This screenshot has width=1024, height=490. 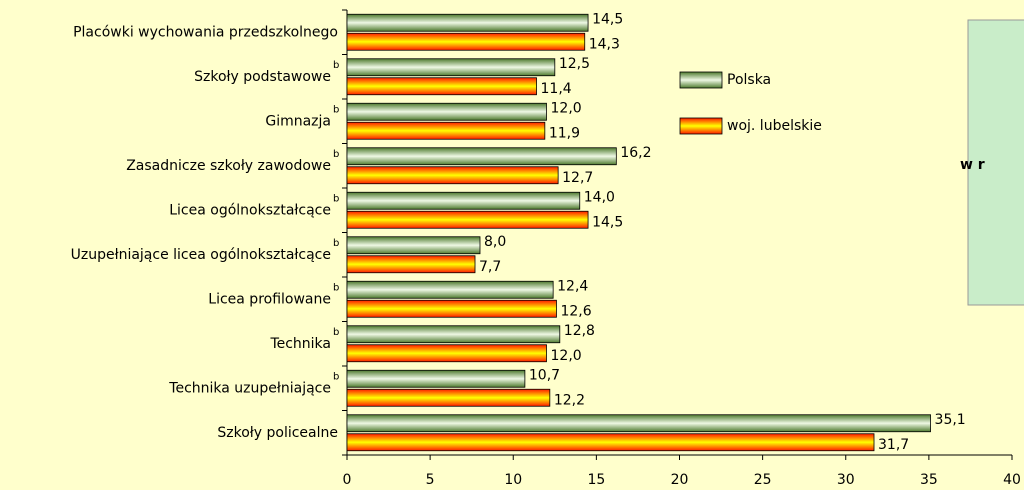 What do you see at coordinates (774, 126) in the screenshot?
I see `legend-label: woj. lubelskie` at bounding box center [774, 126].